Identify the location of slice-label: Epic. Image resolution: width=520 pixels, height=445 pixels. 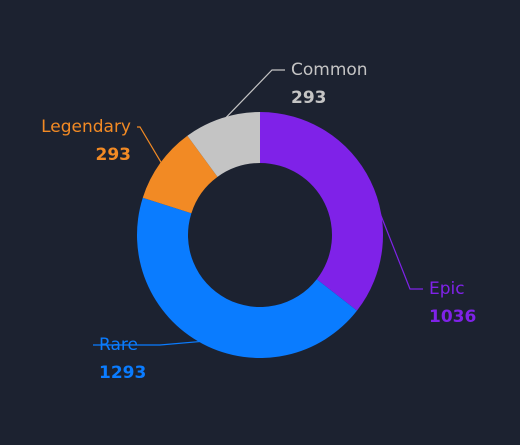
(447, 289).